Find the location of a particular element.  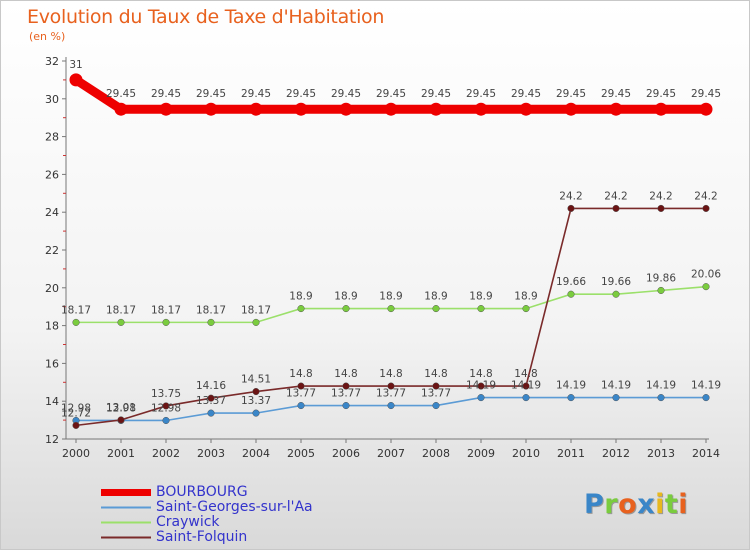

legend-item-craywick: Craywick is located at coordinates (207, 522).